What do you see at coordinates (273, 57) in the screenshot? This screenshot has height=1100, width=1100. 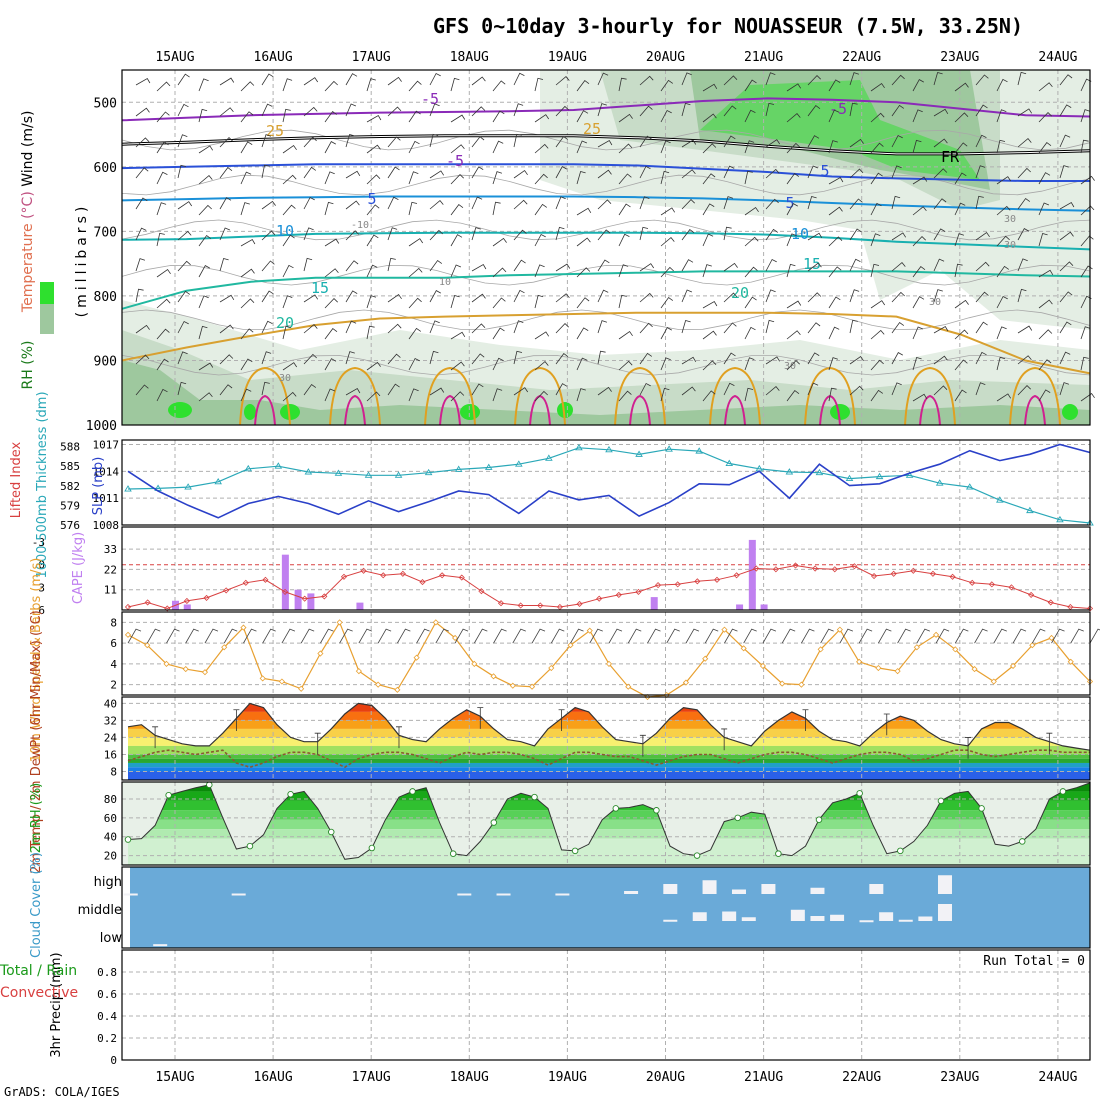 I see `date-tick-top: 16AUG` at bounding box center [273, 57].